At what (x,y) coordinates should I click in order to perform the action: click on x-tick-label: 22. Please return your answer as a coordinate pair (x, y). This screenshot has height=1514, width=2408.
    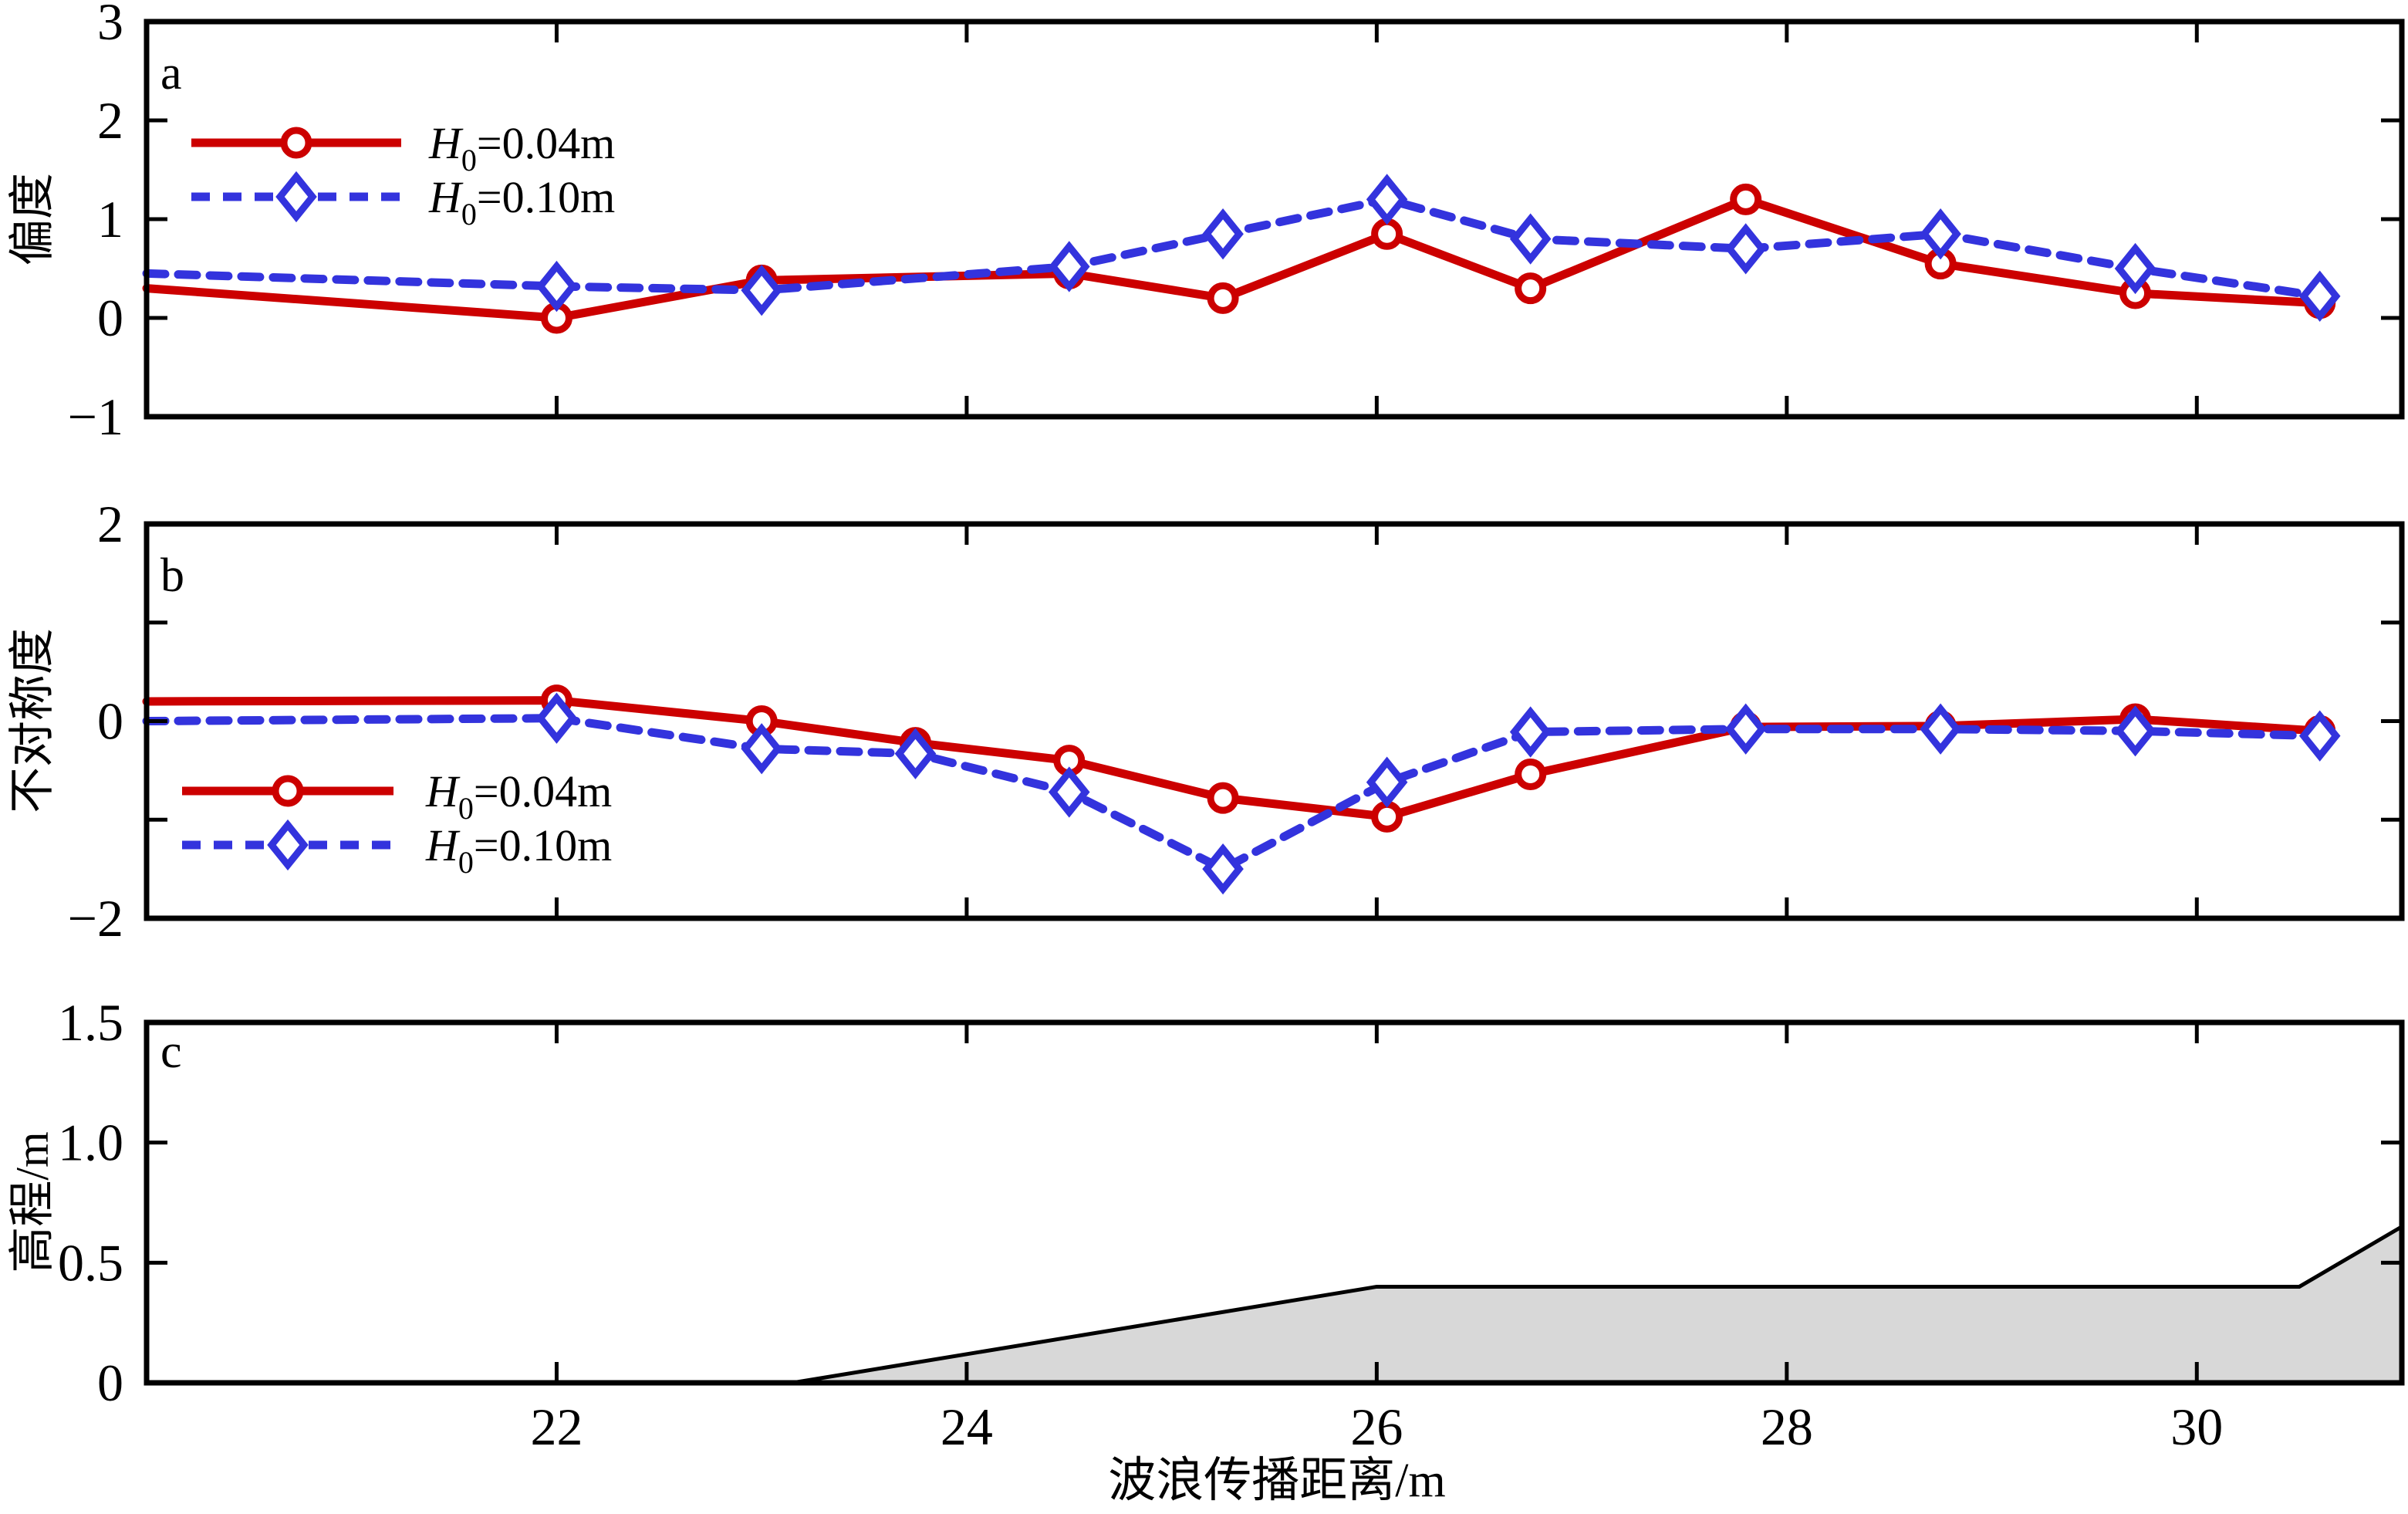
    Looking at the image, I should click on (556, 1426).